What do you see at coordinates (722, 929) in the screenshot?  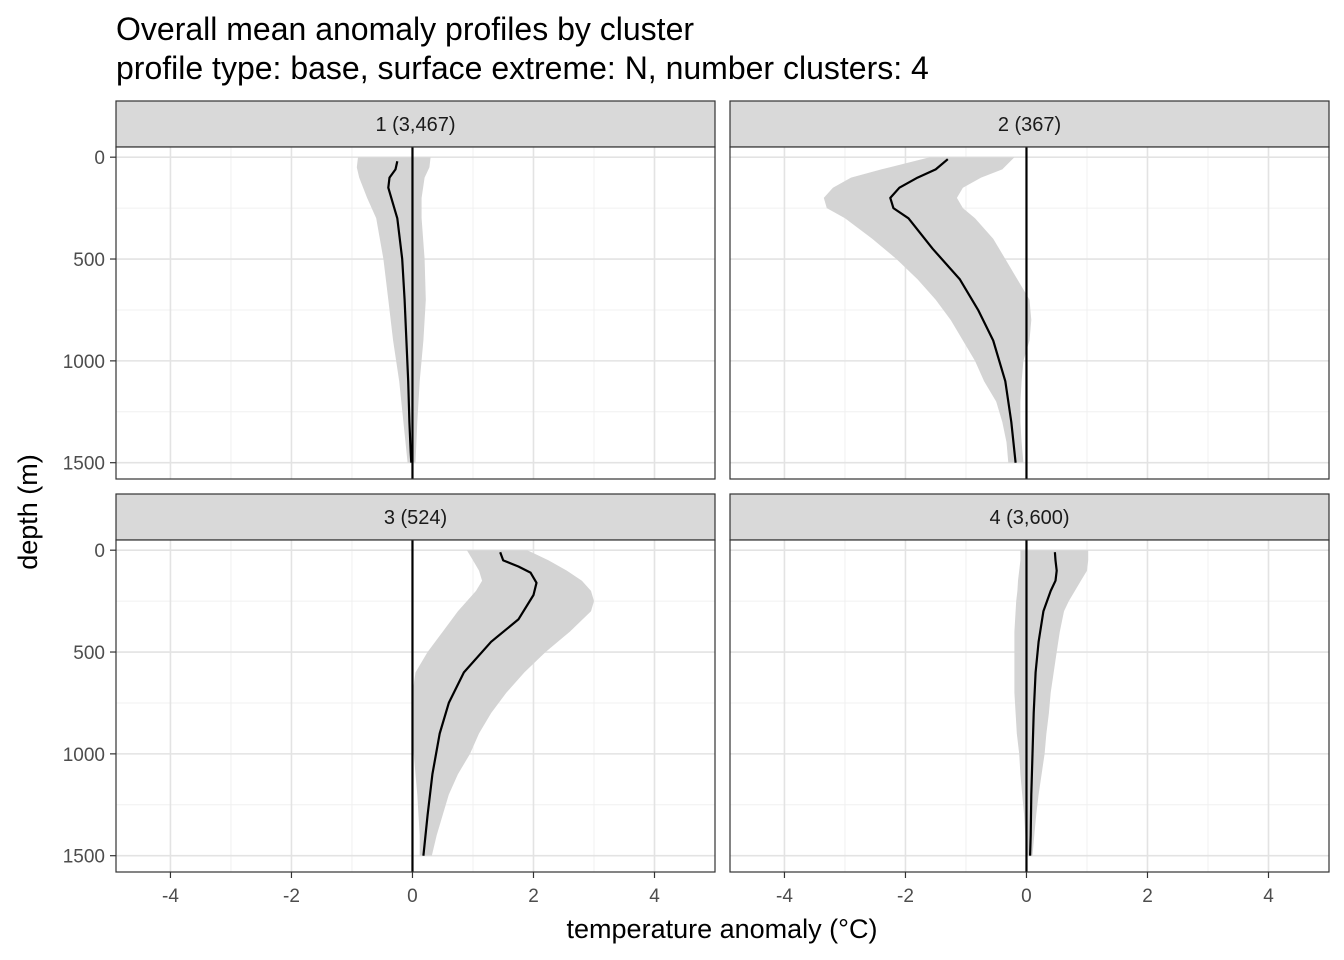 I see `x-axis-label: temperature anomaly (°C)` at bounding box center [722, 929].